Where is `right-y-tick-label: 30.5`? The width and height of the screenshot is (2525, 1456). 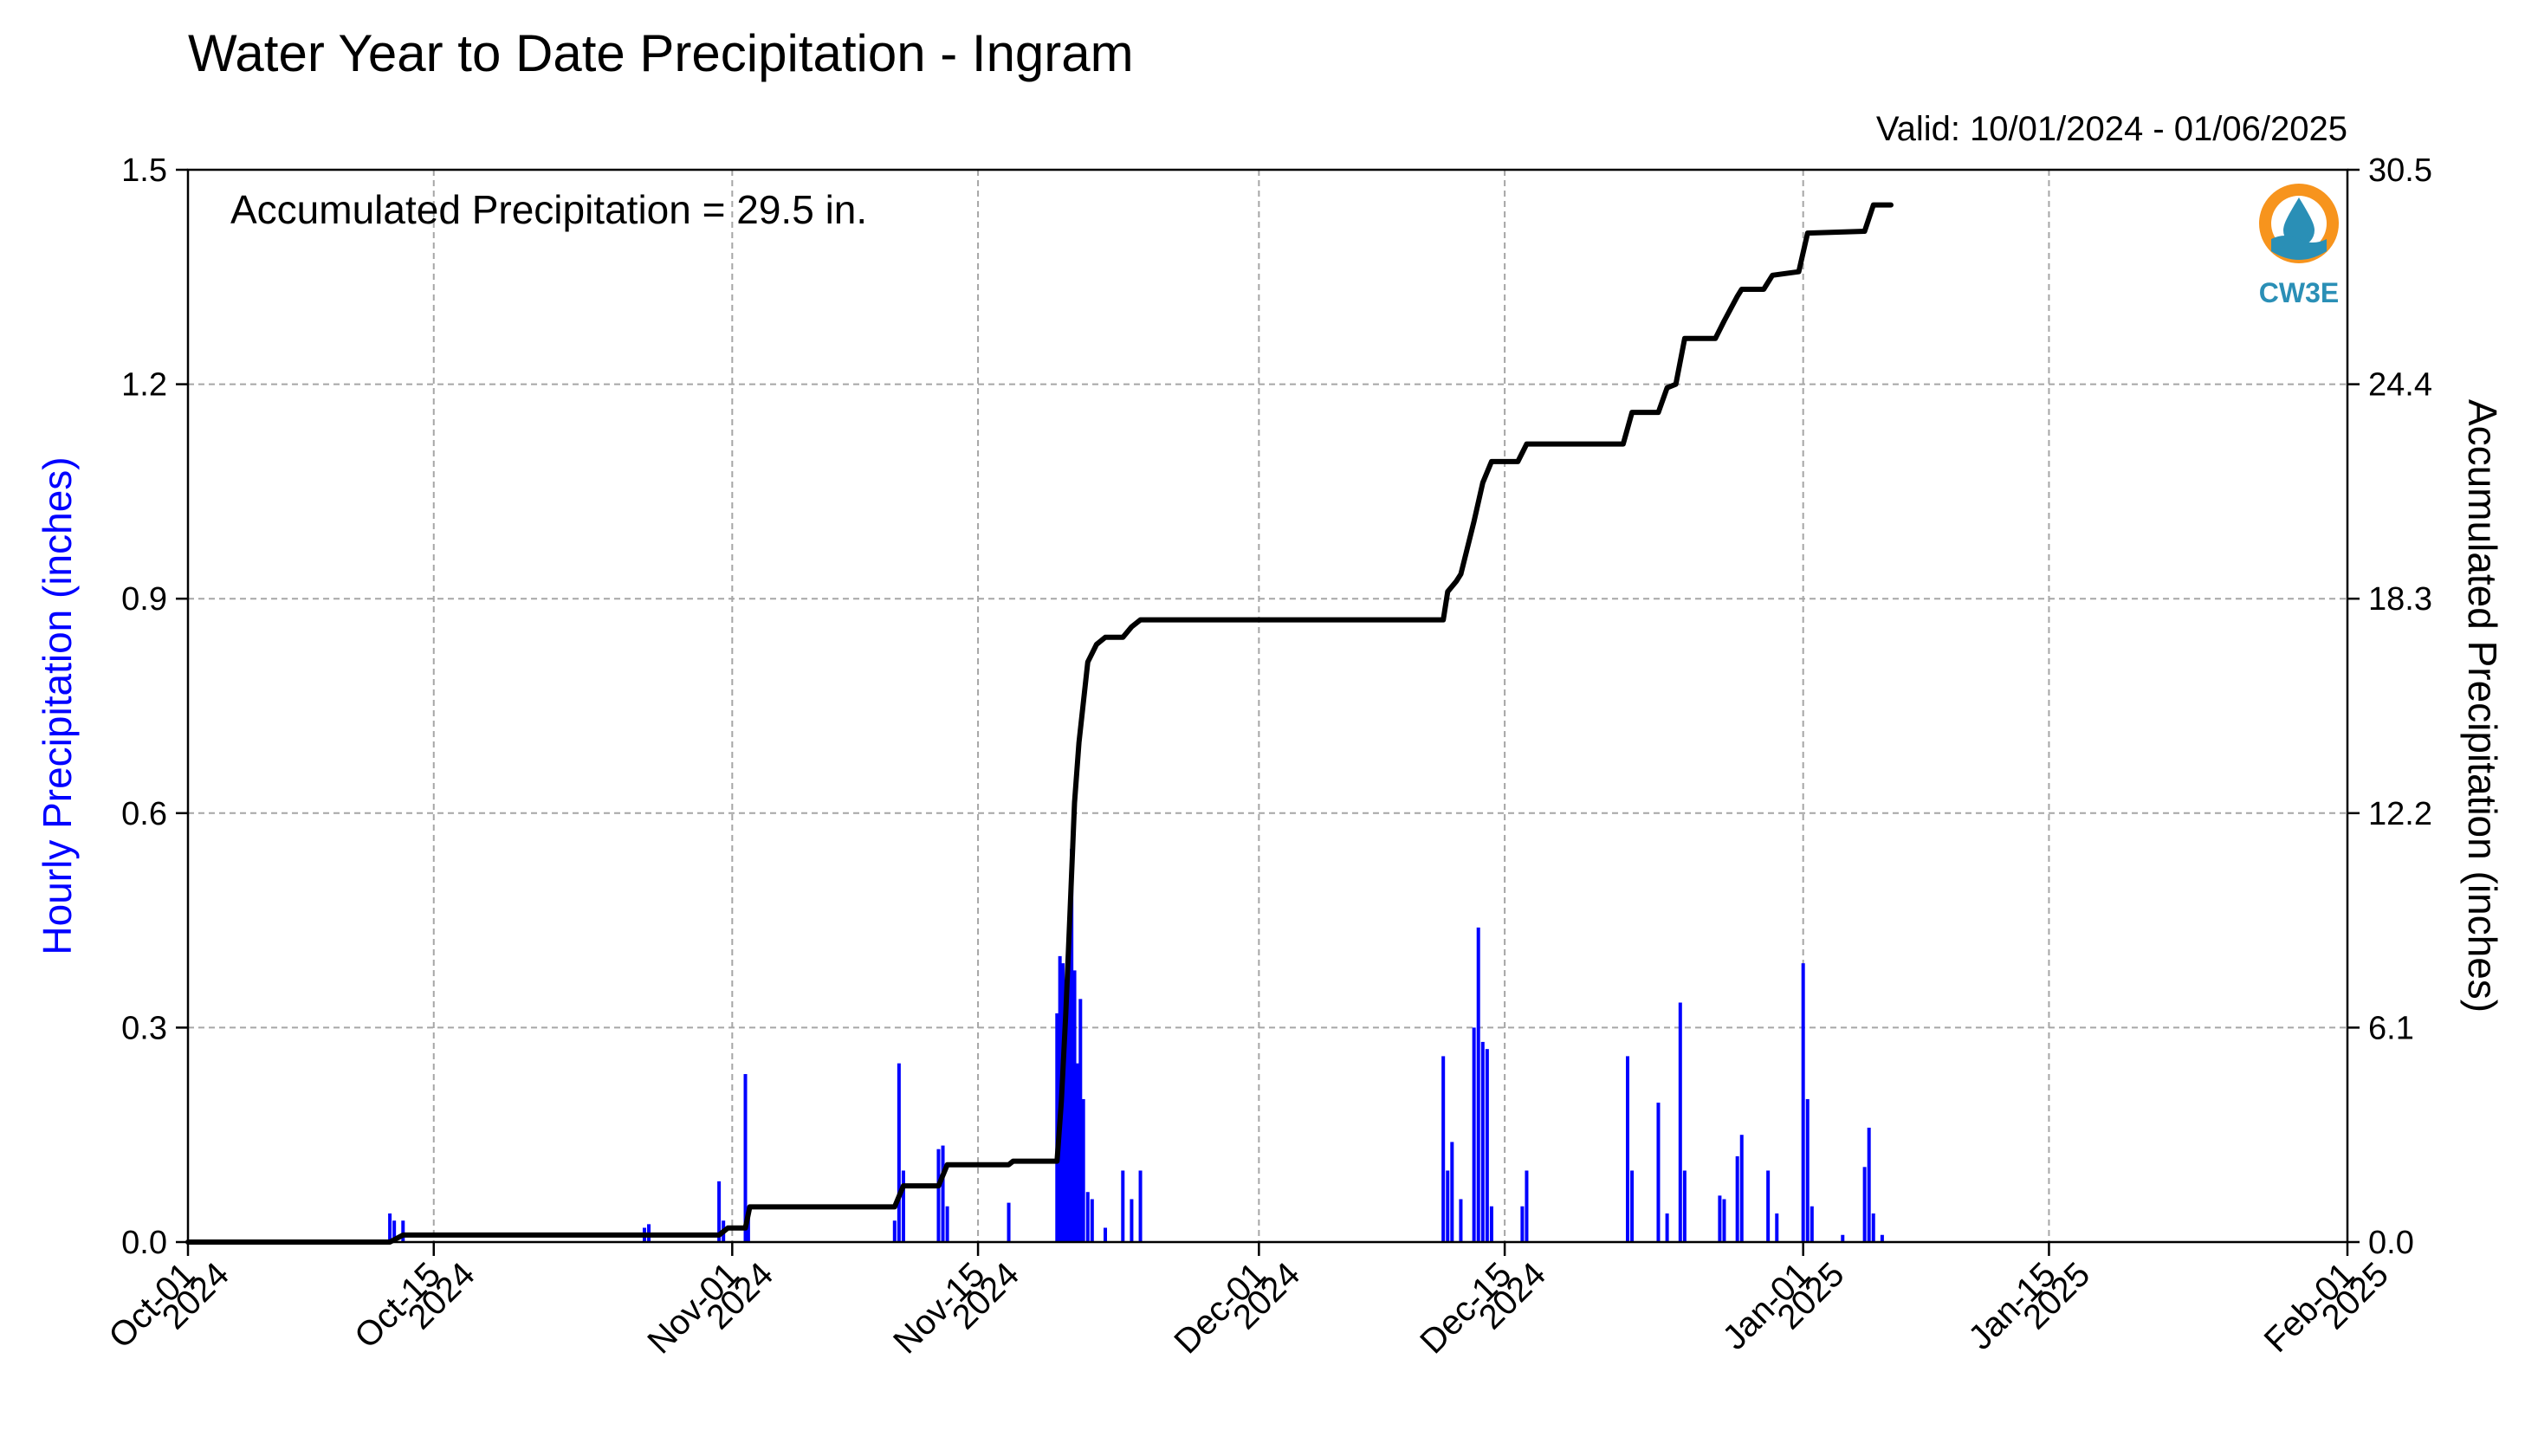
right-y-tick-label: 30.5 is located at coordinates (2400, 170).